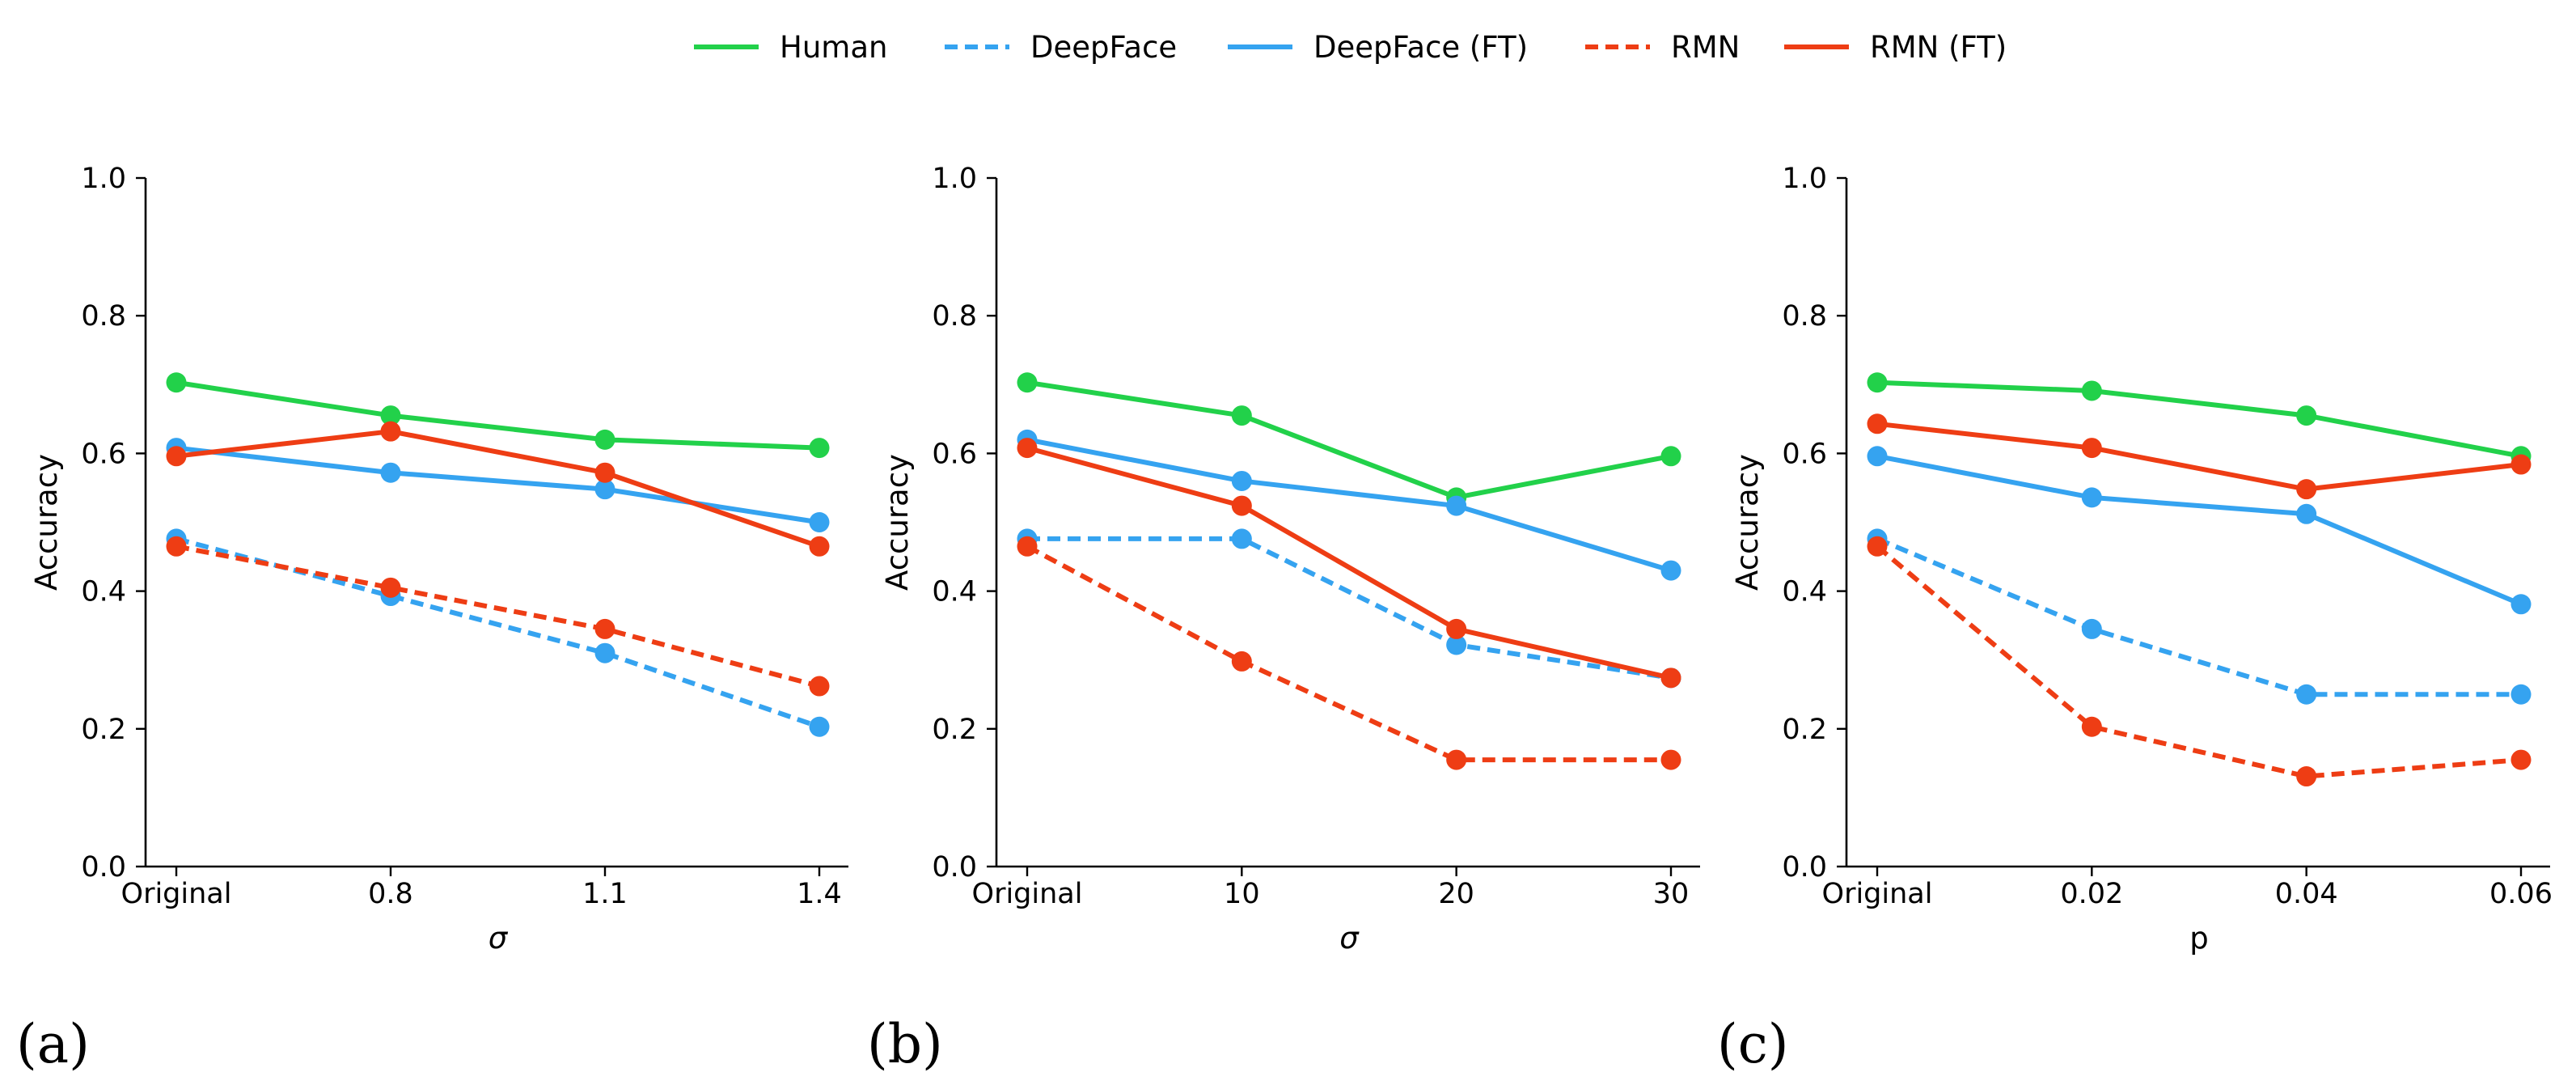 The height and width of the screenshot is (1085, 2576). Describe the element at coordinates (1421, 47) in the screenshot. I see `legend-label-deepface-ft: DeepFace (FT)` at that location.